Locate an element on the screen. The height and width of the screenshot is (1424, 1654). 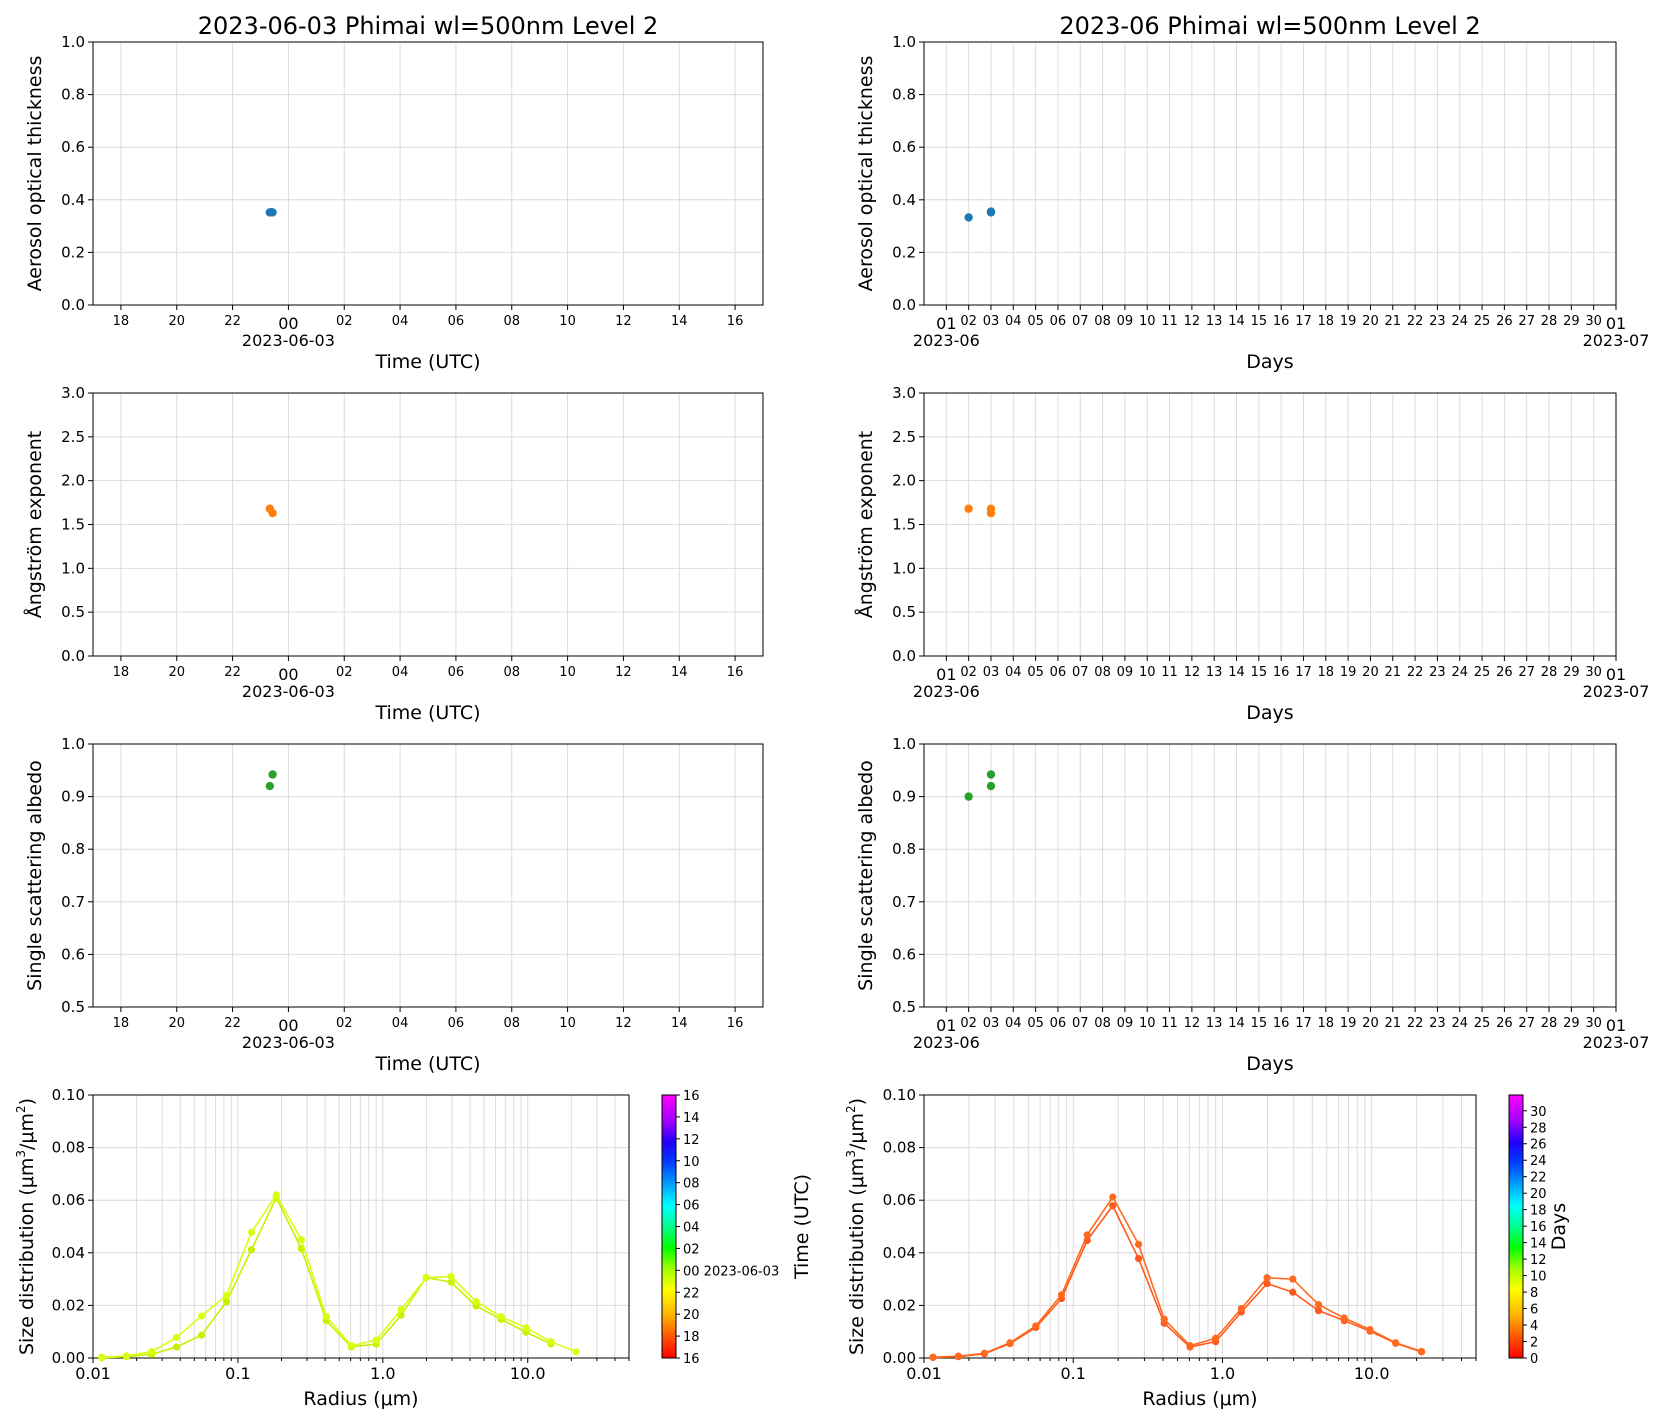
y-tick-label: 0.08 is located at coordinates (68, 1148).